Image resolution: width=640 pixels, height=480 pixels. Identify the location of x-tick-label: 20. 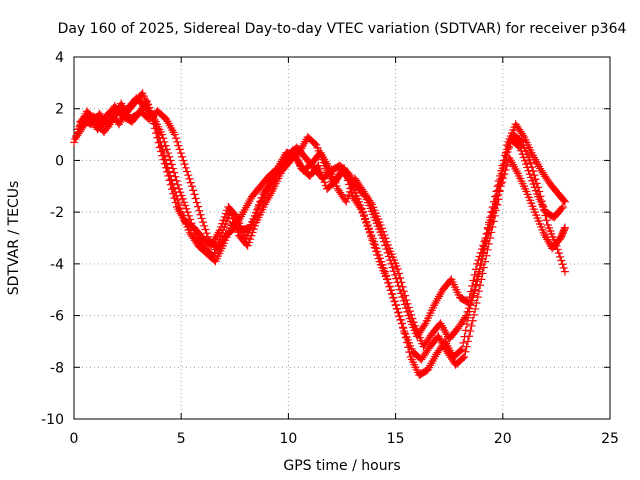
(503, 439).